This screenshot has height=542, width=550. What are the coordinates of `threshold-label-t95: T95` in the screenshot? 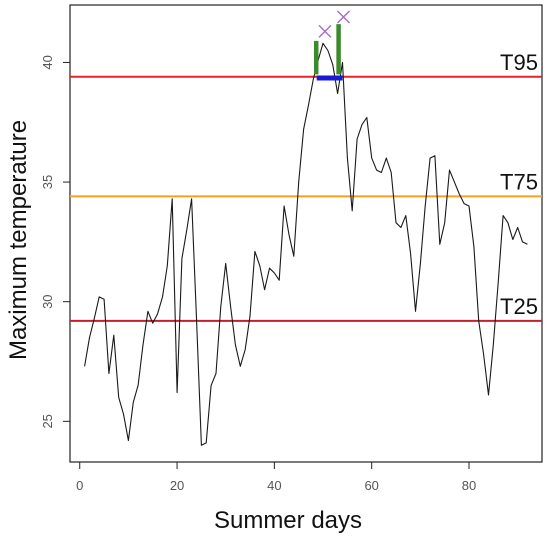 It's located at (519, 62).